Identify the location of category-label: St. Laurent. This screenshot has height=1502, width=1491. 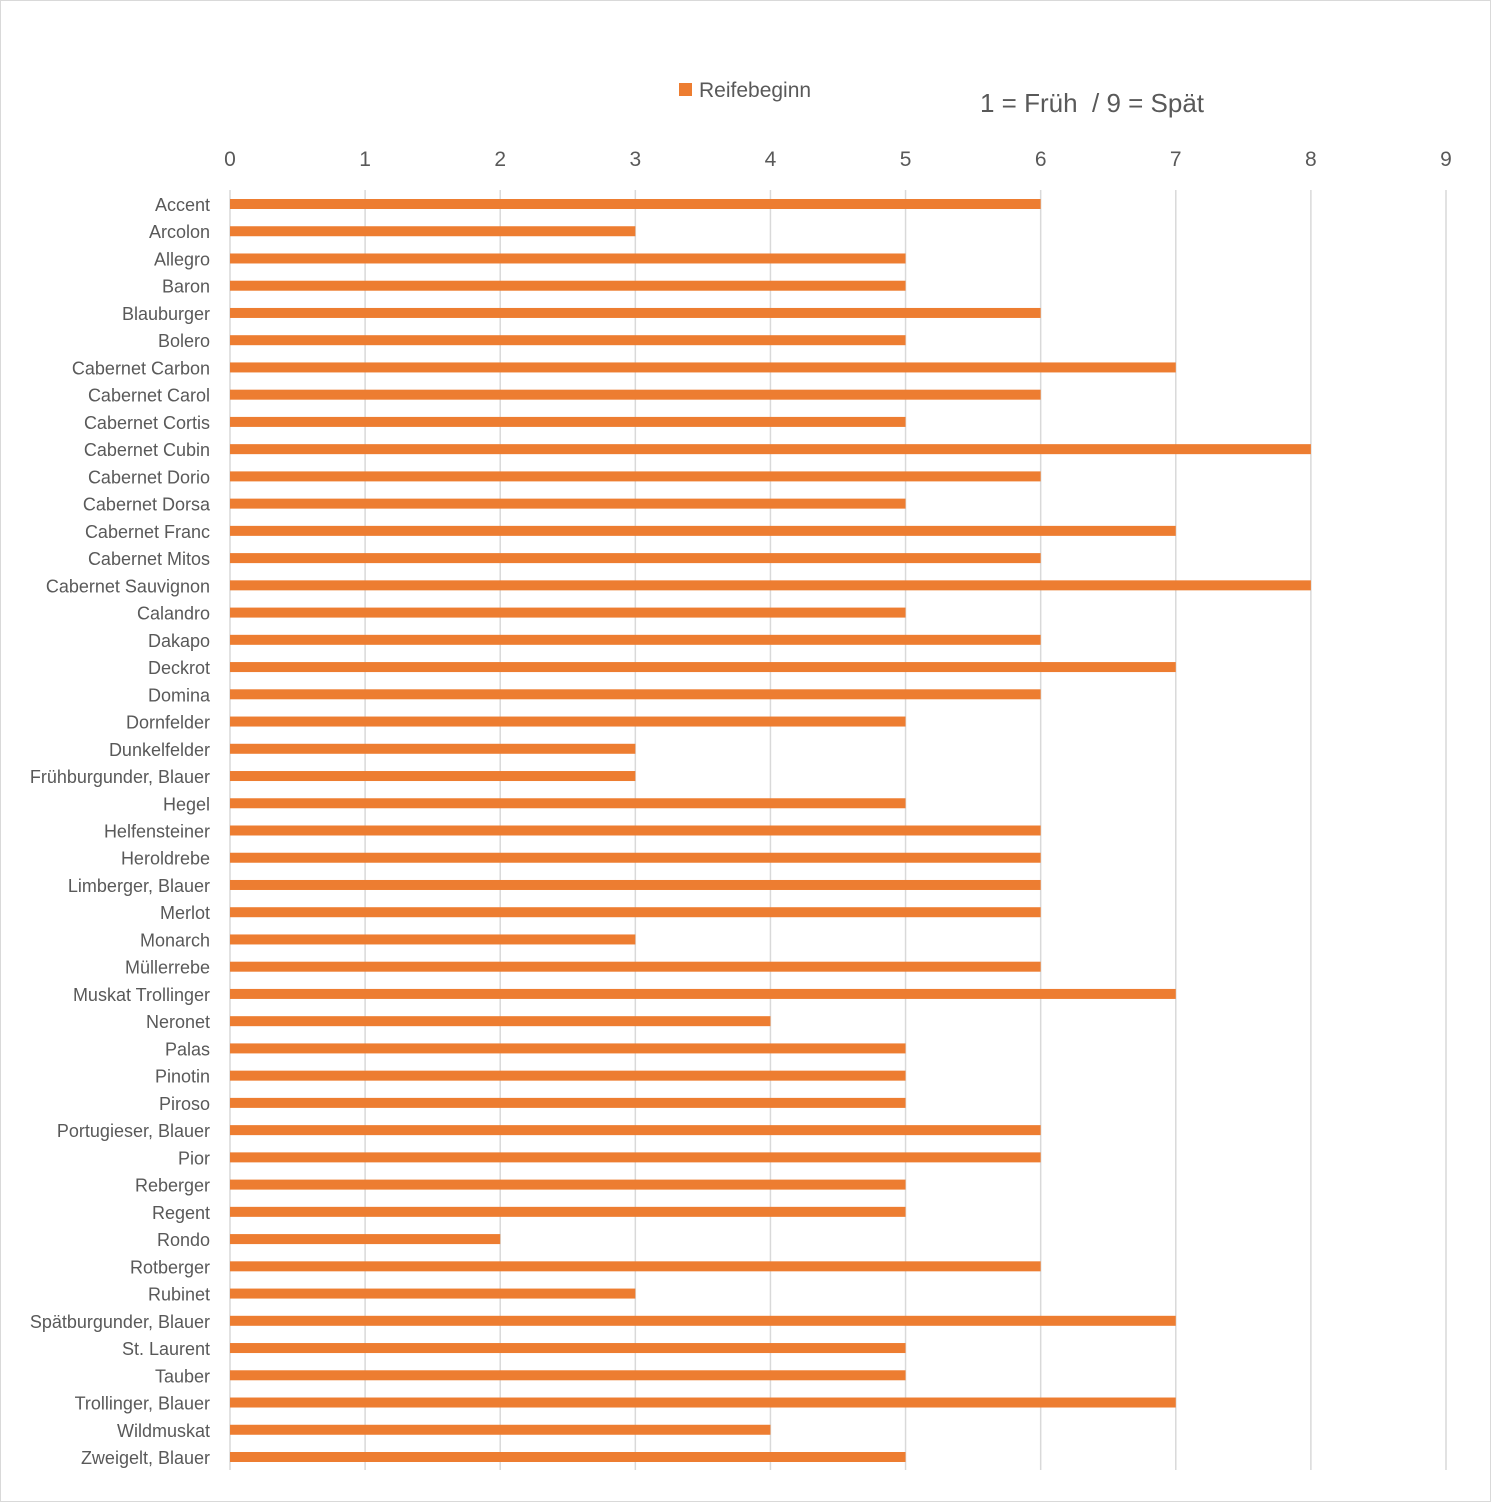
(166, 1349).